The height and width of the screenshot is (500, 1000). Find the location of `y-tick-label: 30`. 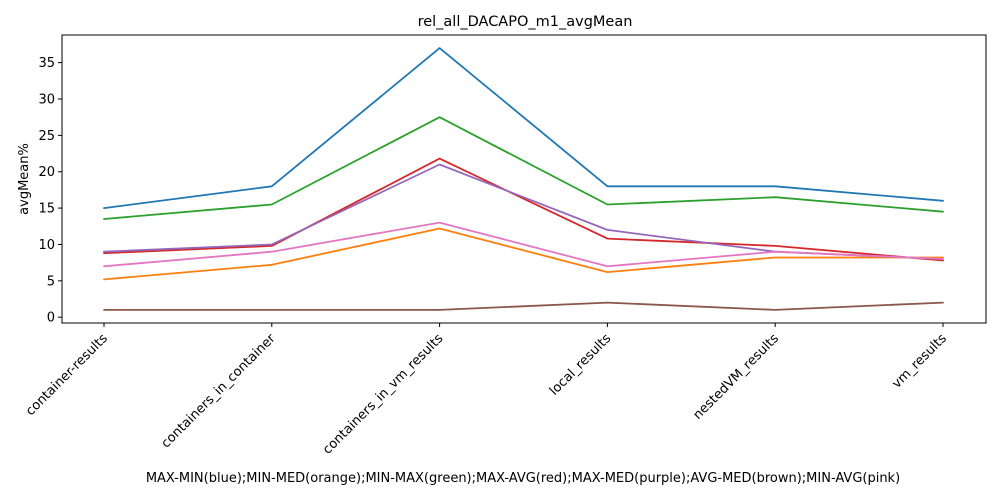

y-tick-label: 30 is located at coordinates (46, 100).